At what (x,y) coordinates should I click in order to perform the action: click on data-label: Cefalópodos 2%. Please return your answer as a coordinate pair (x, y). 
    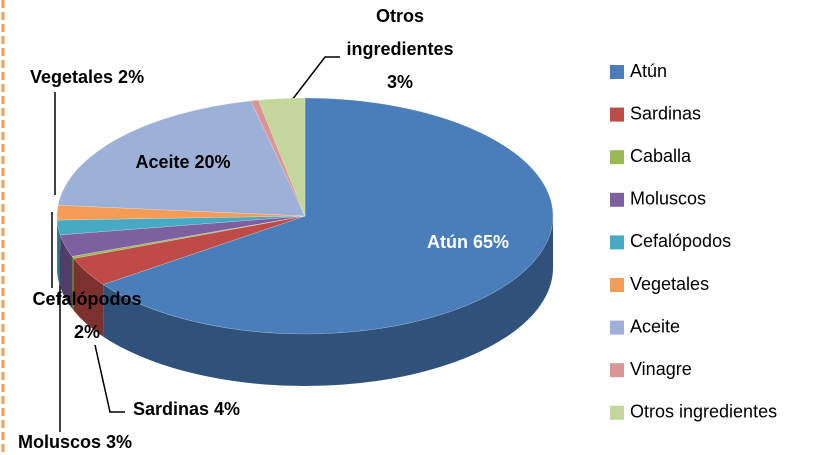
    Looking at the image, I should click on (86, 315).